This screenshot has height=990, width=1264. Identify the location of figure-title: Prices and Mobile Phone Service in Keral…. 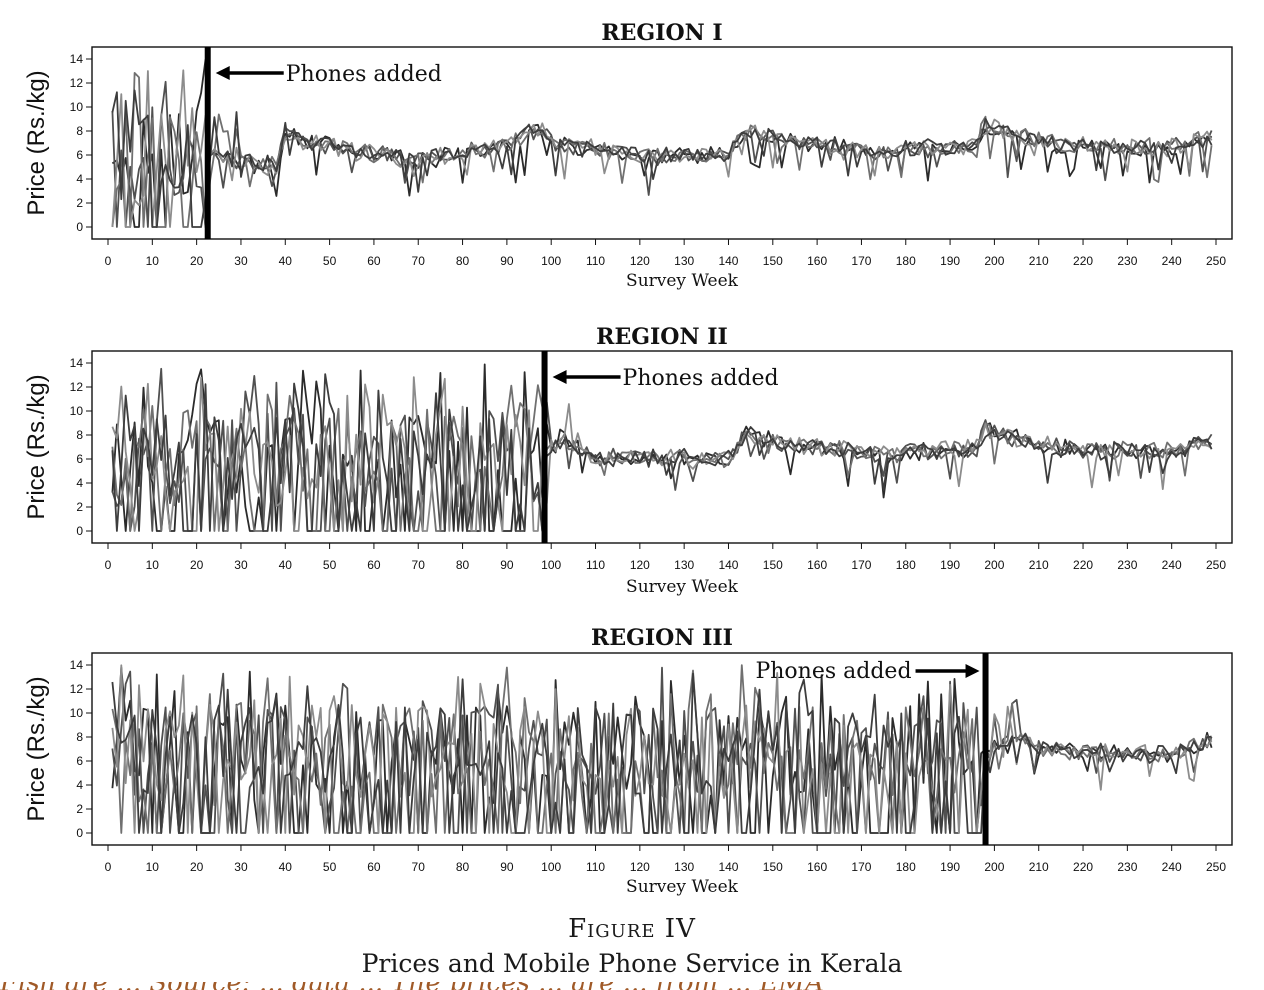
(632, 963).